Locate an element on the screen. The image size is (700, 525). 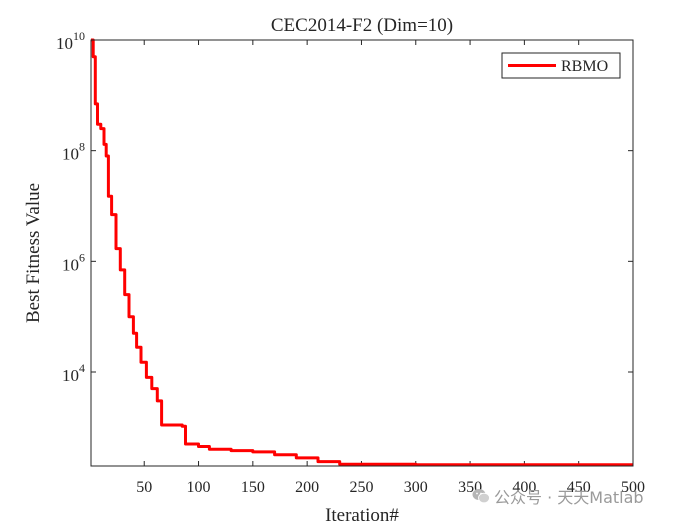
y-tick-label: 10⁴ is located at coordinates (73, 373).